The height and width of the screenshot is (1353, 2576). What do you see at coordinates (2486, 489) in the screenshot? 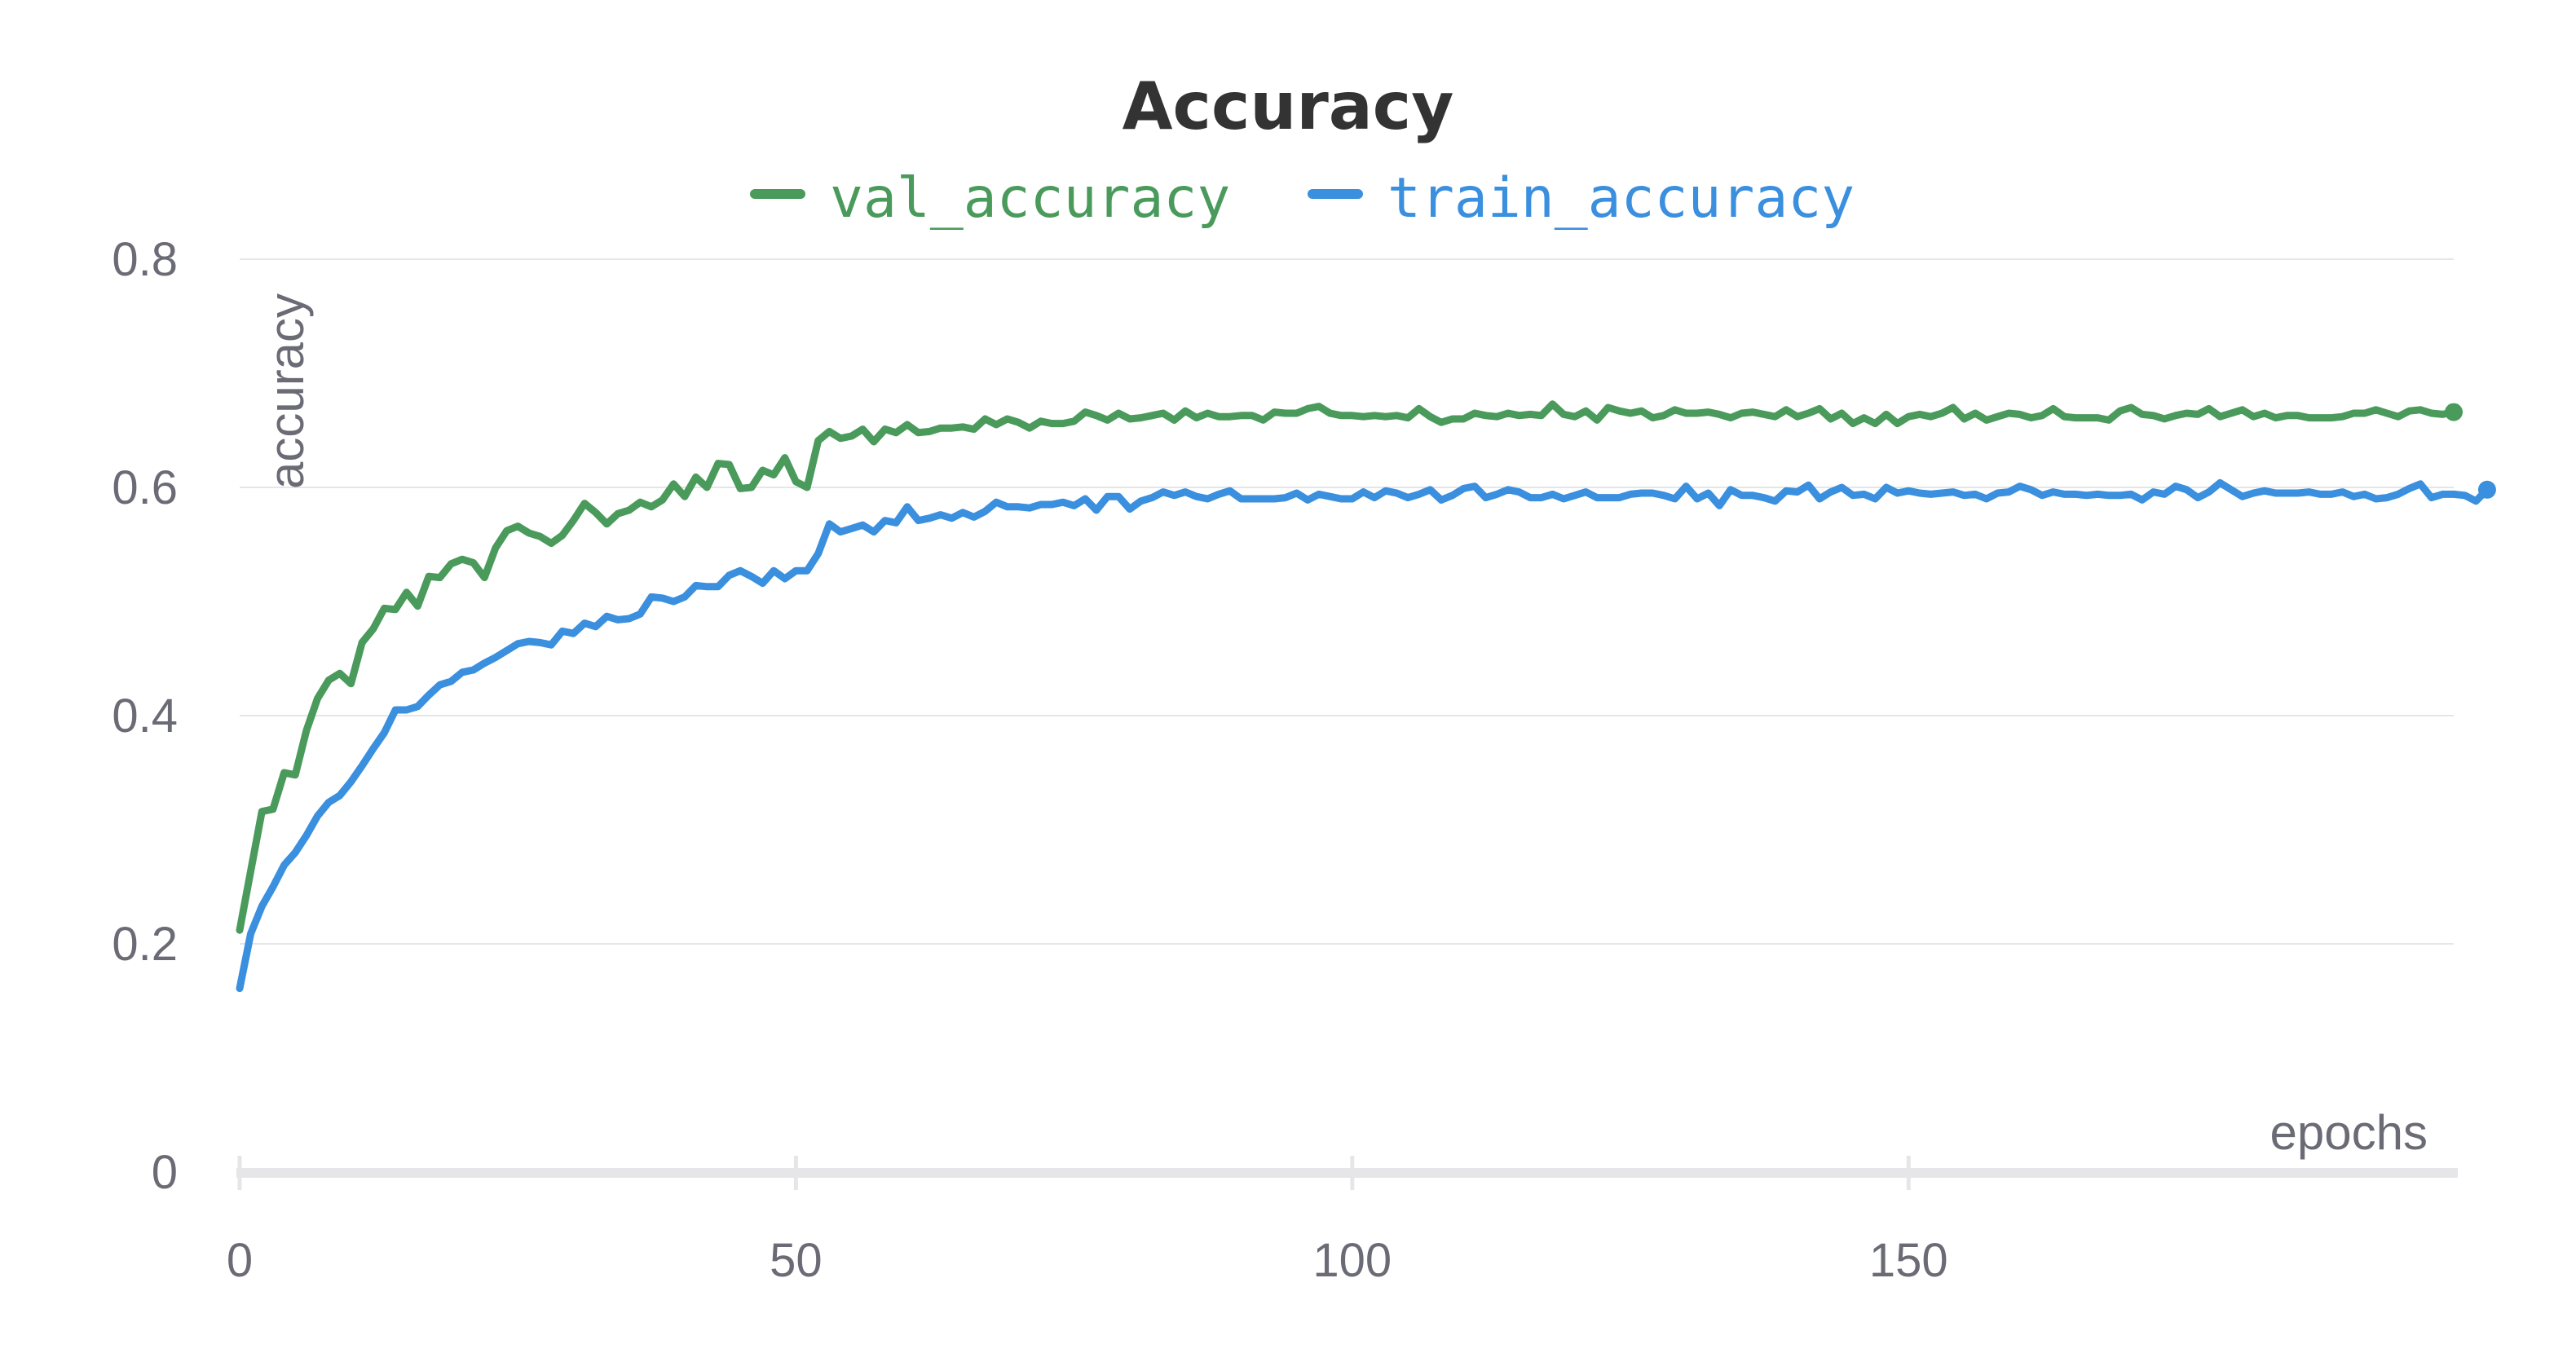
I see `series-endpoint-train-accuracy` at bounding box center [2486, 489].